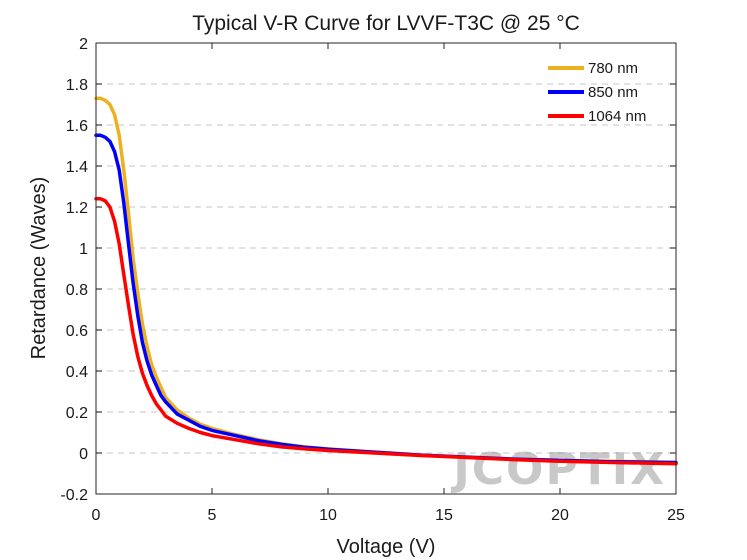 This screenshot has height=560, width=747. Describe the element at coordinates (77, 331) in the screenshot. I see `y-tick-label: 0.6` at that location.